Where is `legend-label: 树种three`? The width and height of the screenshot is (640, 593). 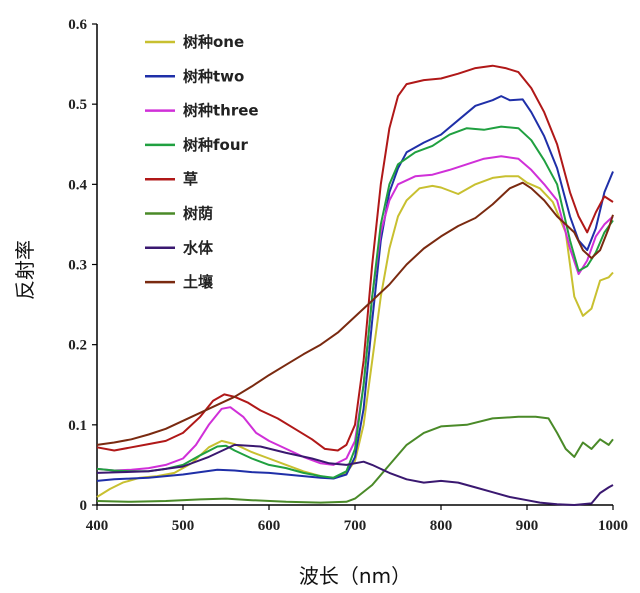
legend-label: 树种three is located at coordinates (221, 111).